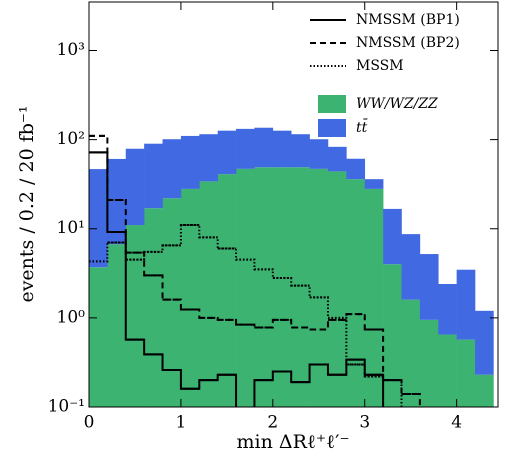  I want to click on legend-label: NMSSM (BP1), so click(408, 20).